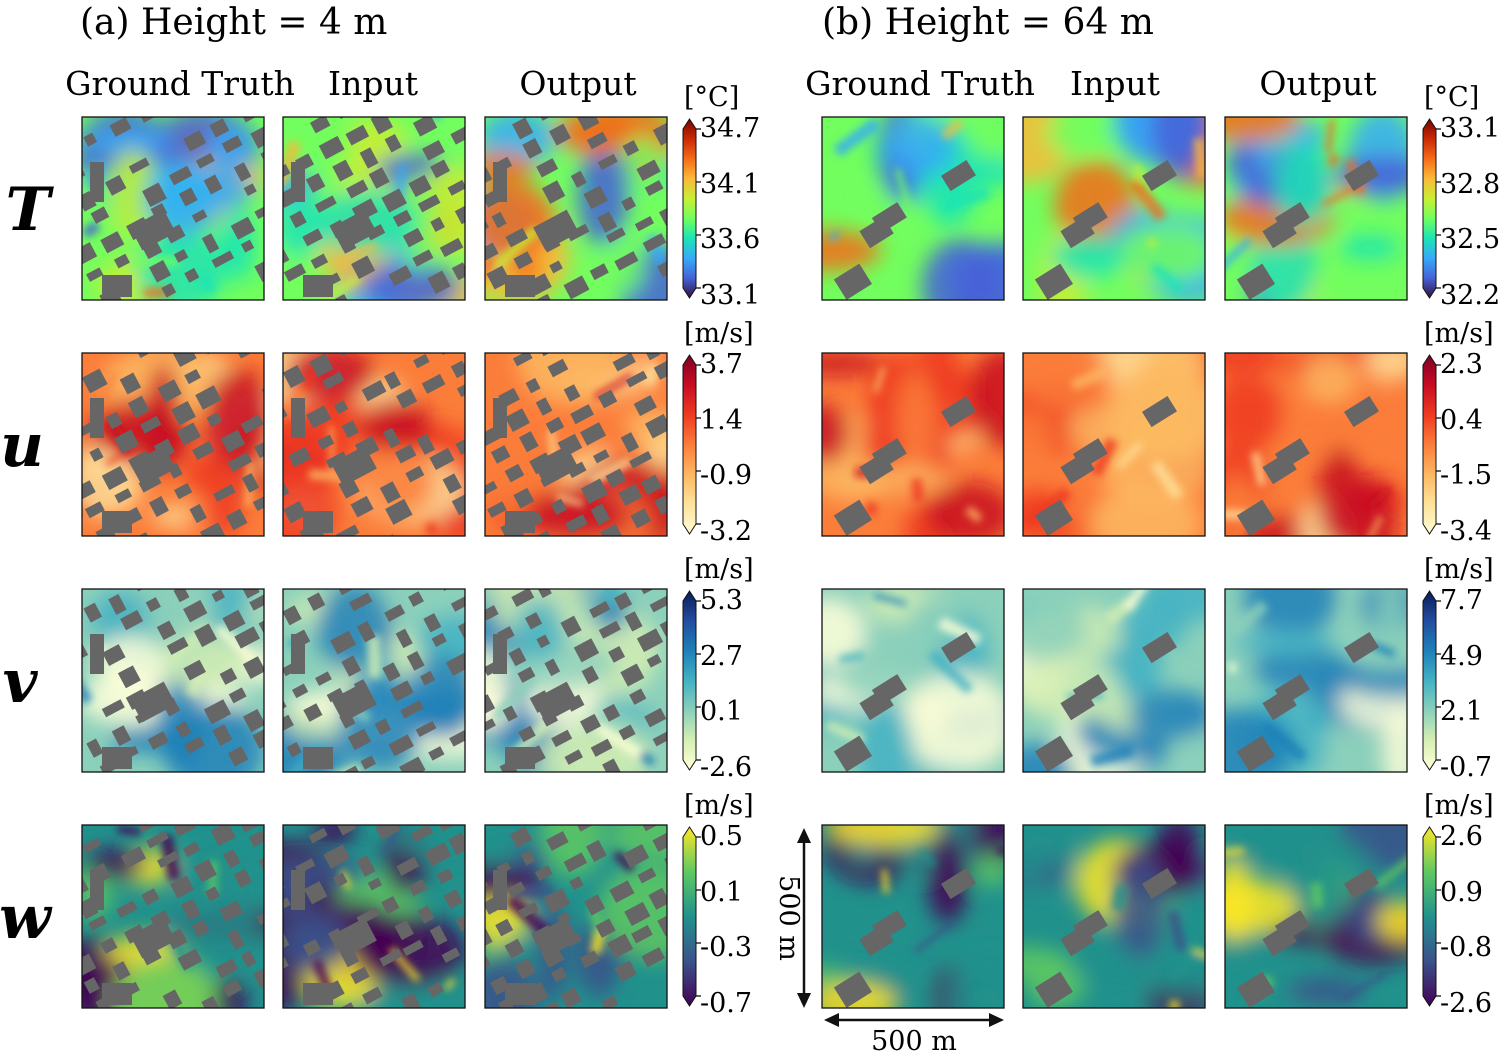 The width and height of the screenshot is (1505, 1060). I want to click on field-map-b-w-ground-truth, so click(913, 916).